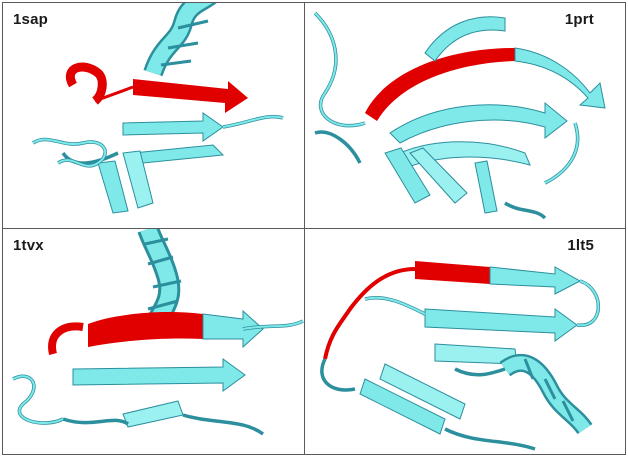 The width and height of the screenshot is (628, 461). I want to click on structure-label-1tvx: 1tvx, so click(28, 245).